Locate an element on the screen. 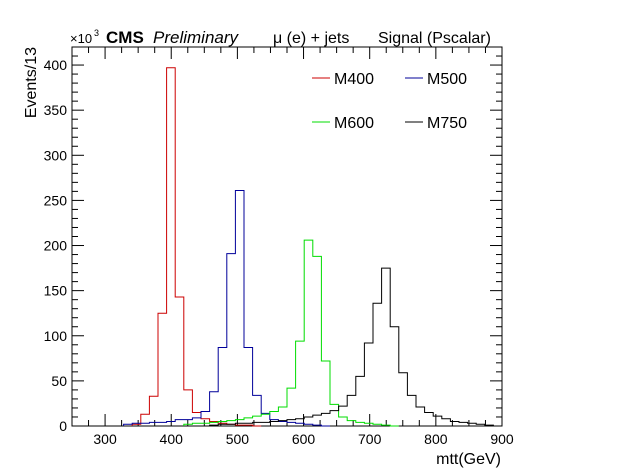 The height and width of the screenshot is (474, 619). y-tick-label: 400 is located at coordinates (56, 65).